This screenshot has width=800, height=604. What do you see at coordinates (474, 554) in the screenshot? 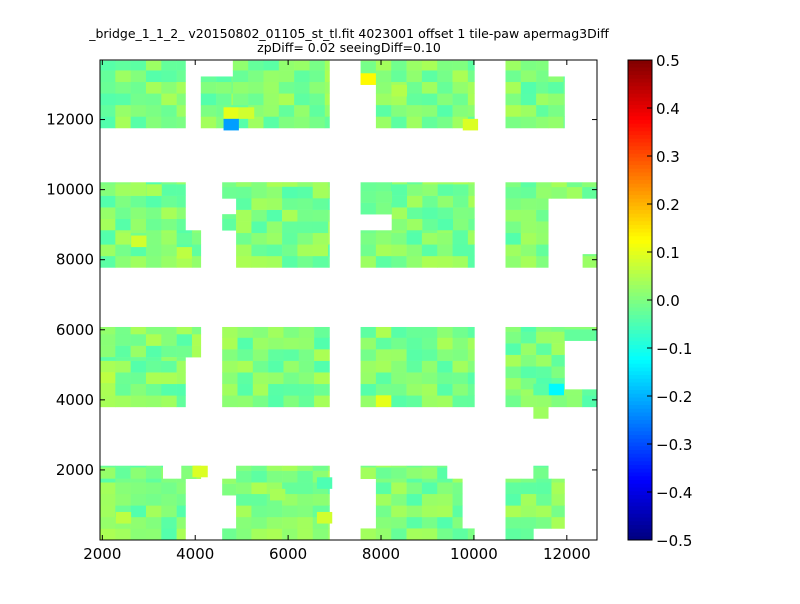
I see `x-tick-label: 10000` at bounding box center [474, 554].